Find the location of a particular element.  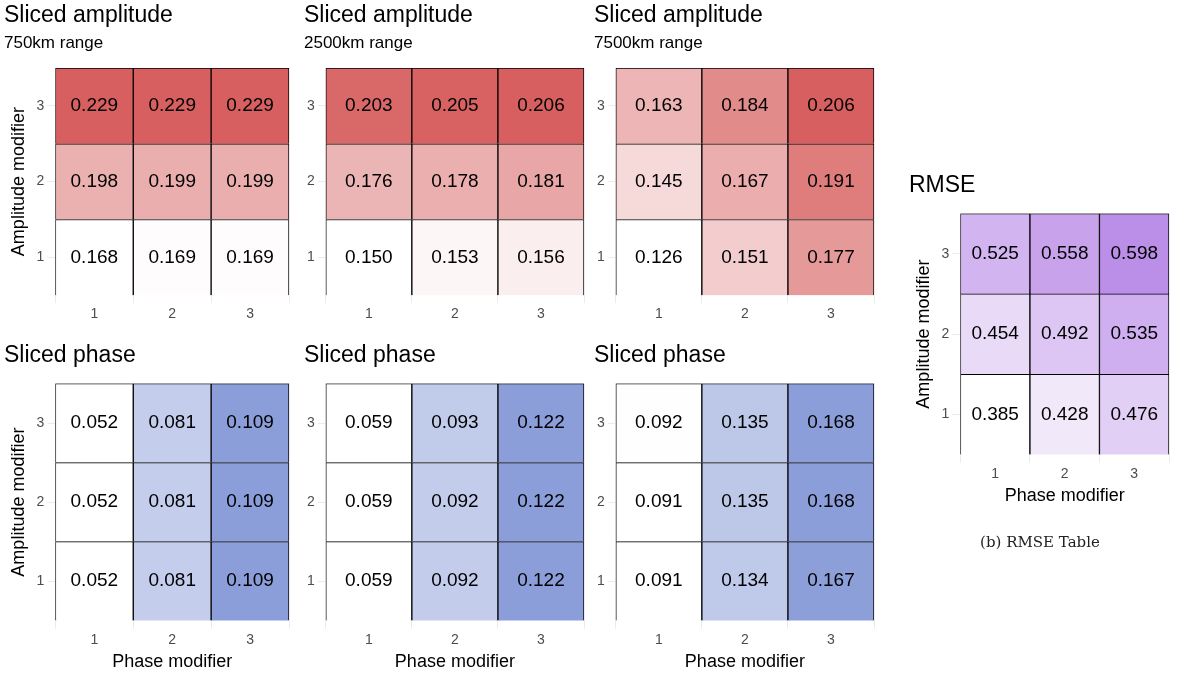

data-label: 0.151 is located at coordinates (745, 256).